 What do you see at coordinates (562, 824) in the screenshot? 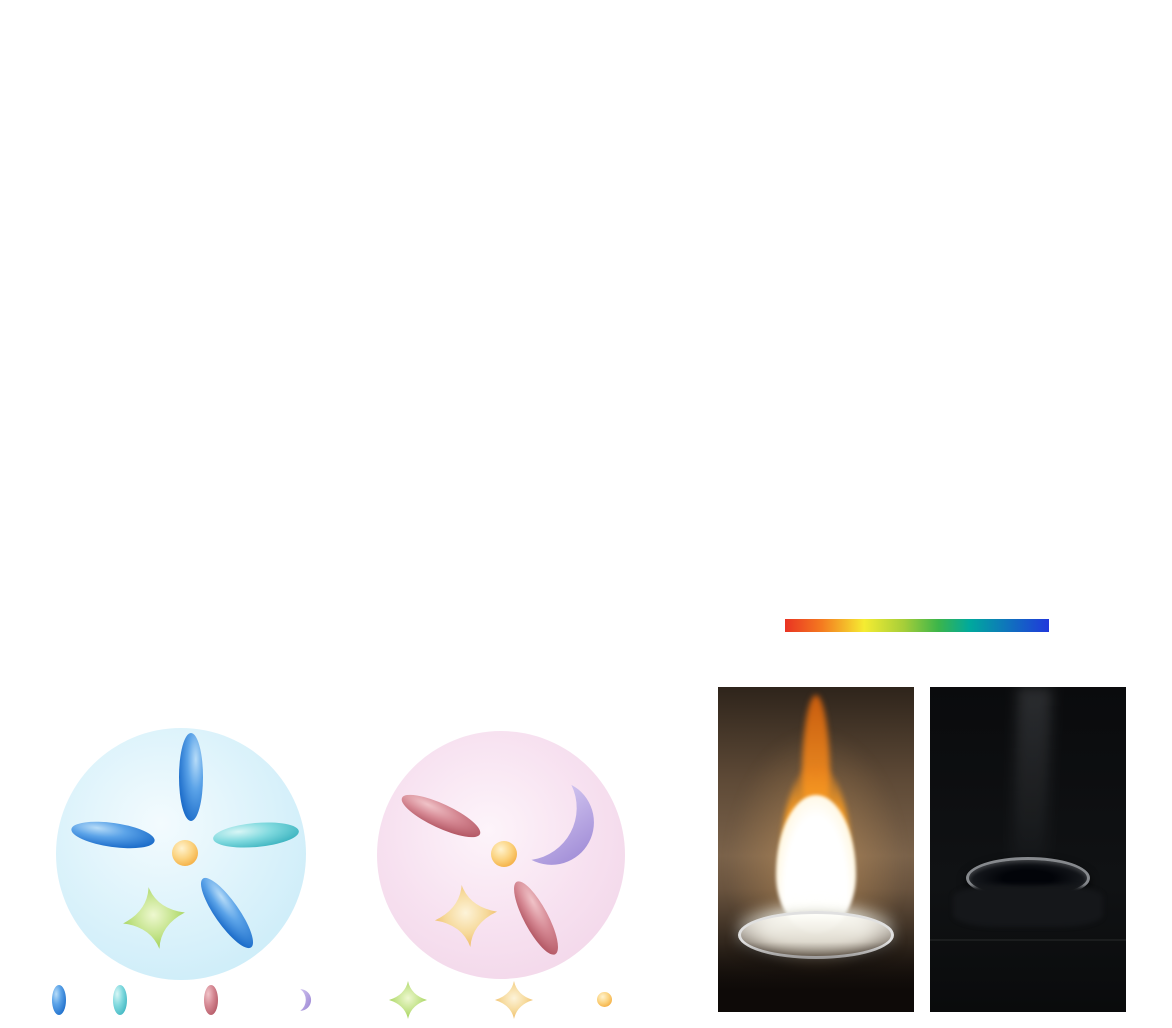
I see `tep-molecule-shape` at bounding box center [562, 824].